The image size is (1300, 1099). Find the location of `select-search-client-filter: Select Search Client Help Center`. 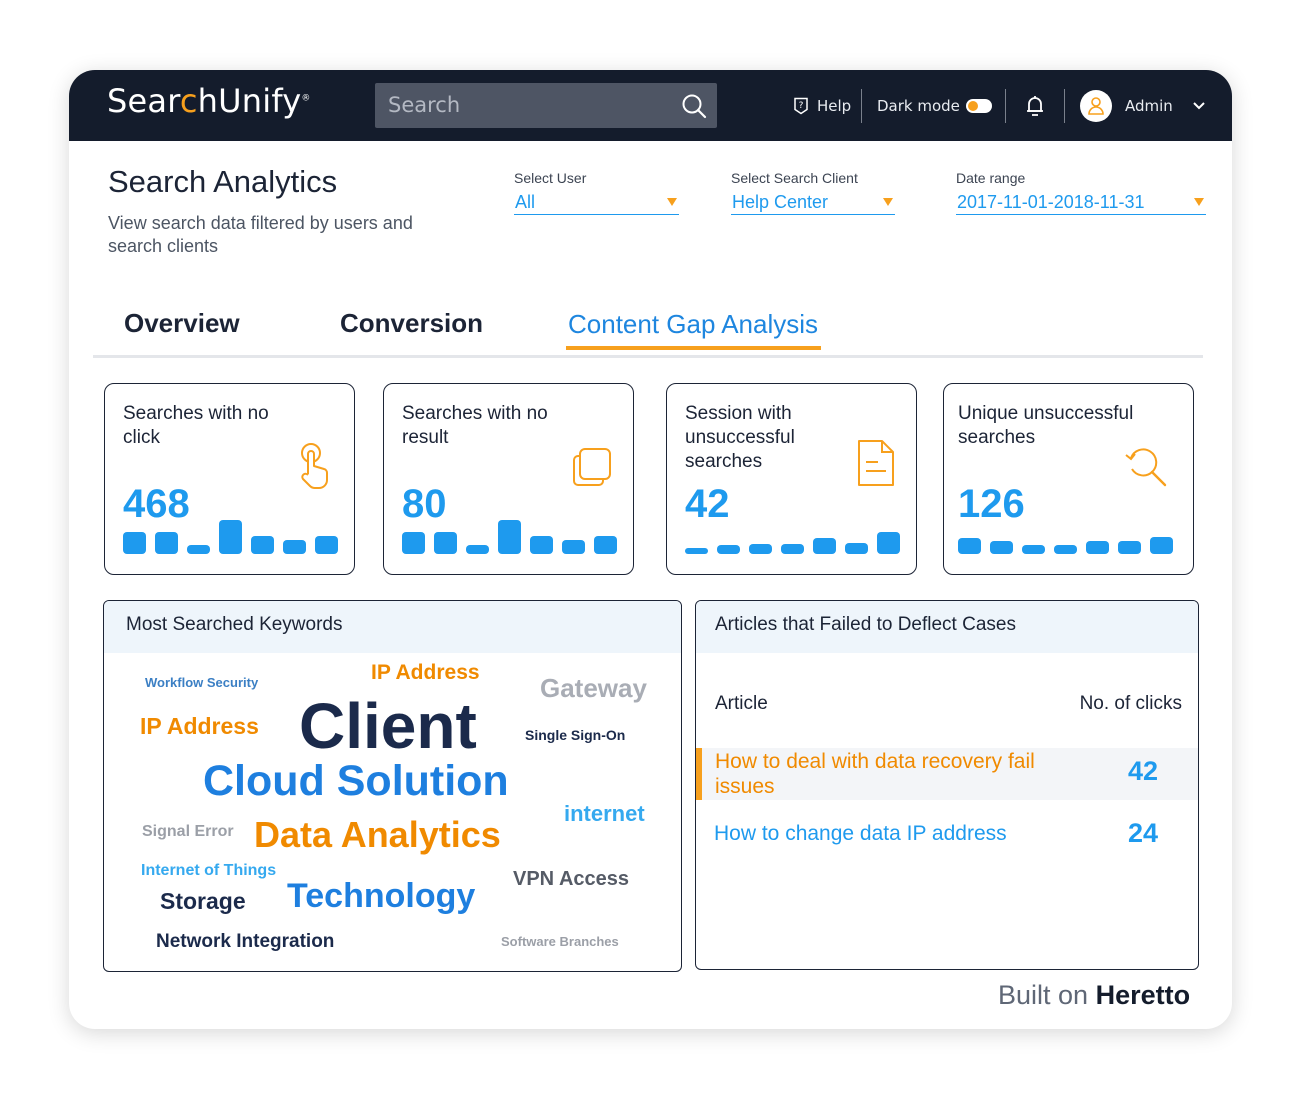

select-search-client-filter: Select Search Client Help Center is located at coordinates (813, 192).